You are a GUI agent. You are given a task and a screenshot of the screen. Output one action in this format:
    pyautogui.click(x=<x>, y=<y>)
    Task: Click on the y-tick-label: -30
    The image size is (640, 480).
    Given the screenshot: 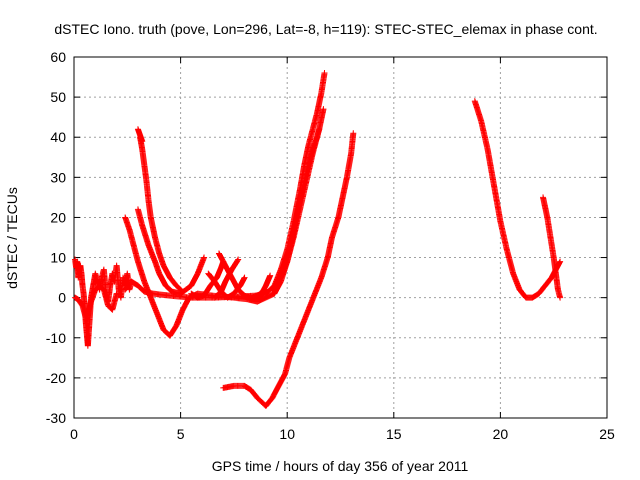 What is the action you would take?
    pyautogui.click(x=56, y=418)
    